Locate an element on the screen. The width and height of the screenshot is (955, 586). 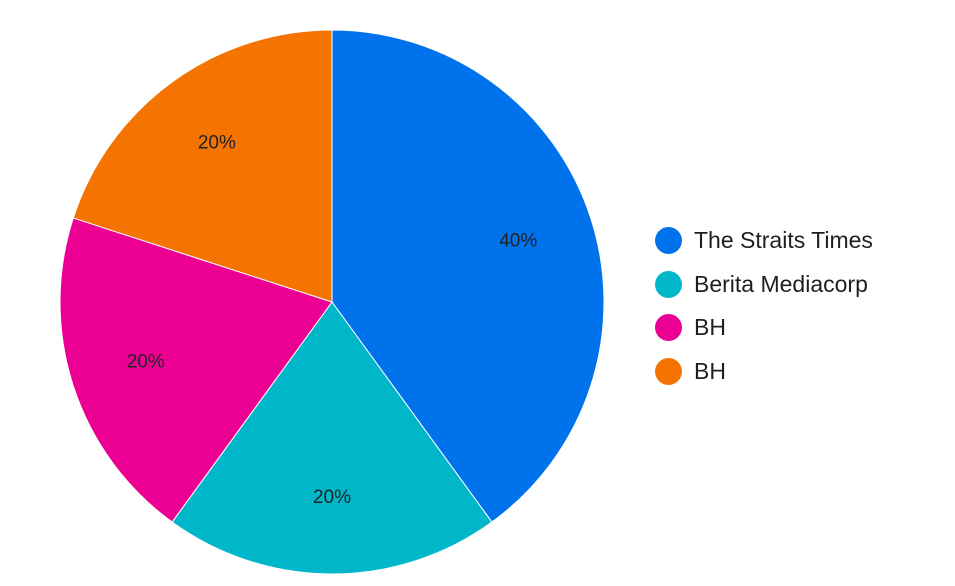
legend-item-3: BH is located at coordinates (764, 328).